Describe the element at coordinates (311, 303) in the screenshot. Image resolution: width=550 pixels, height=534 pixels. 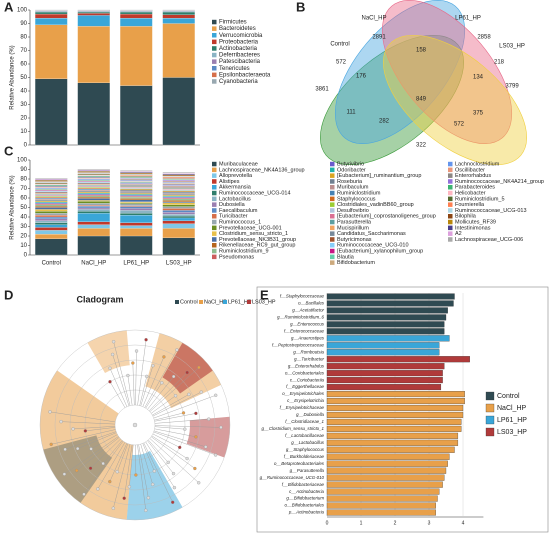
I see `bar-label: o__Bacillales` at that location.